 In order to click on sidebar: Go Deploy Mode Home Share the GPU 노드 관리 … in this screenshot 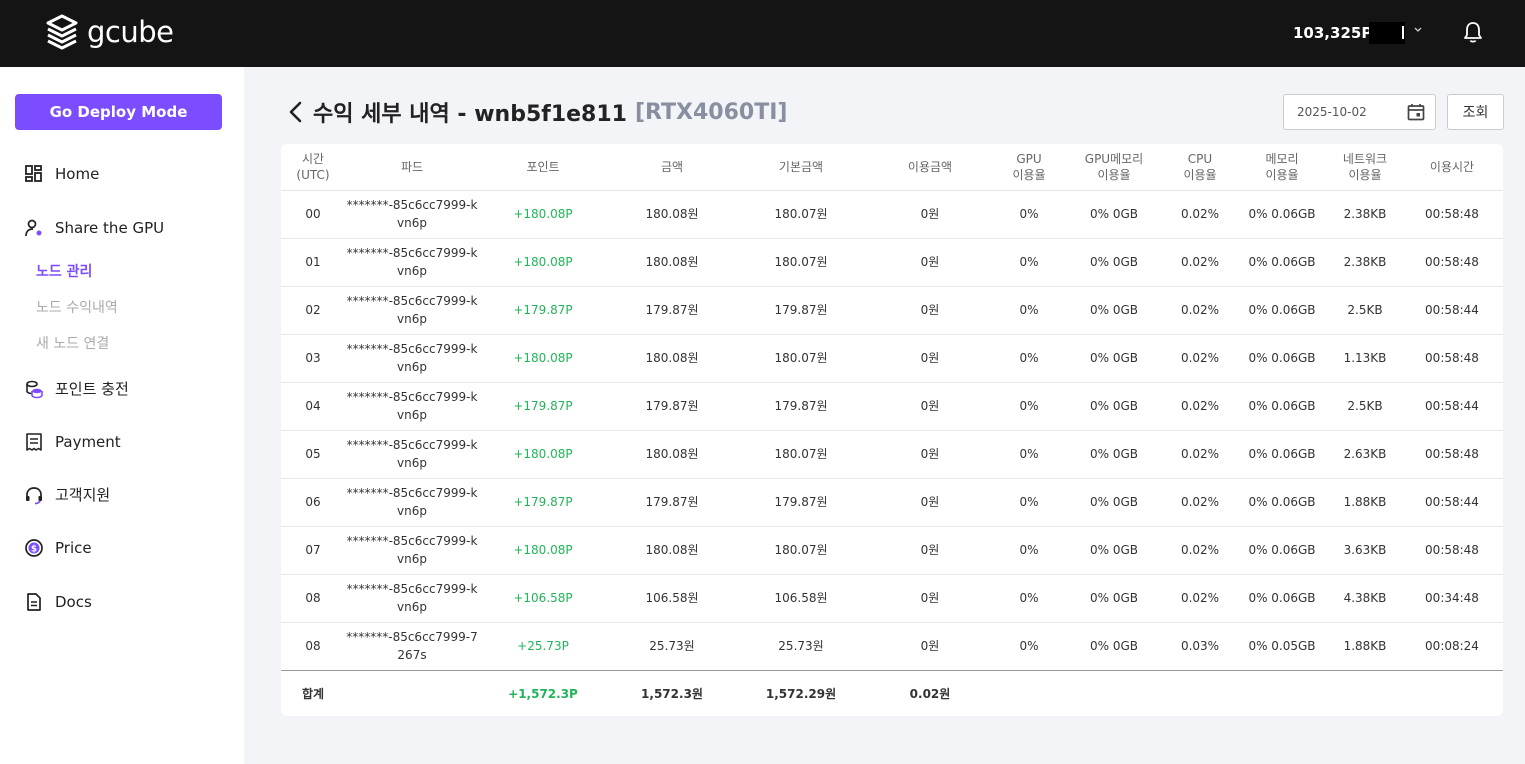, I will do `click(122, 415)`.